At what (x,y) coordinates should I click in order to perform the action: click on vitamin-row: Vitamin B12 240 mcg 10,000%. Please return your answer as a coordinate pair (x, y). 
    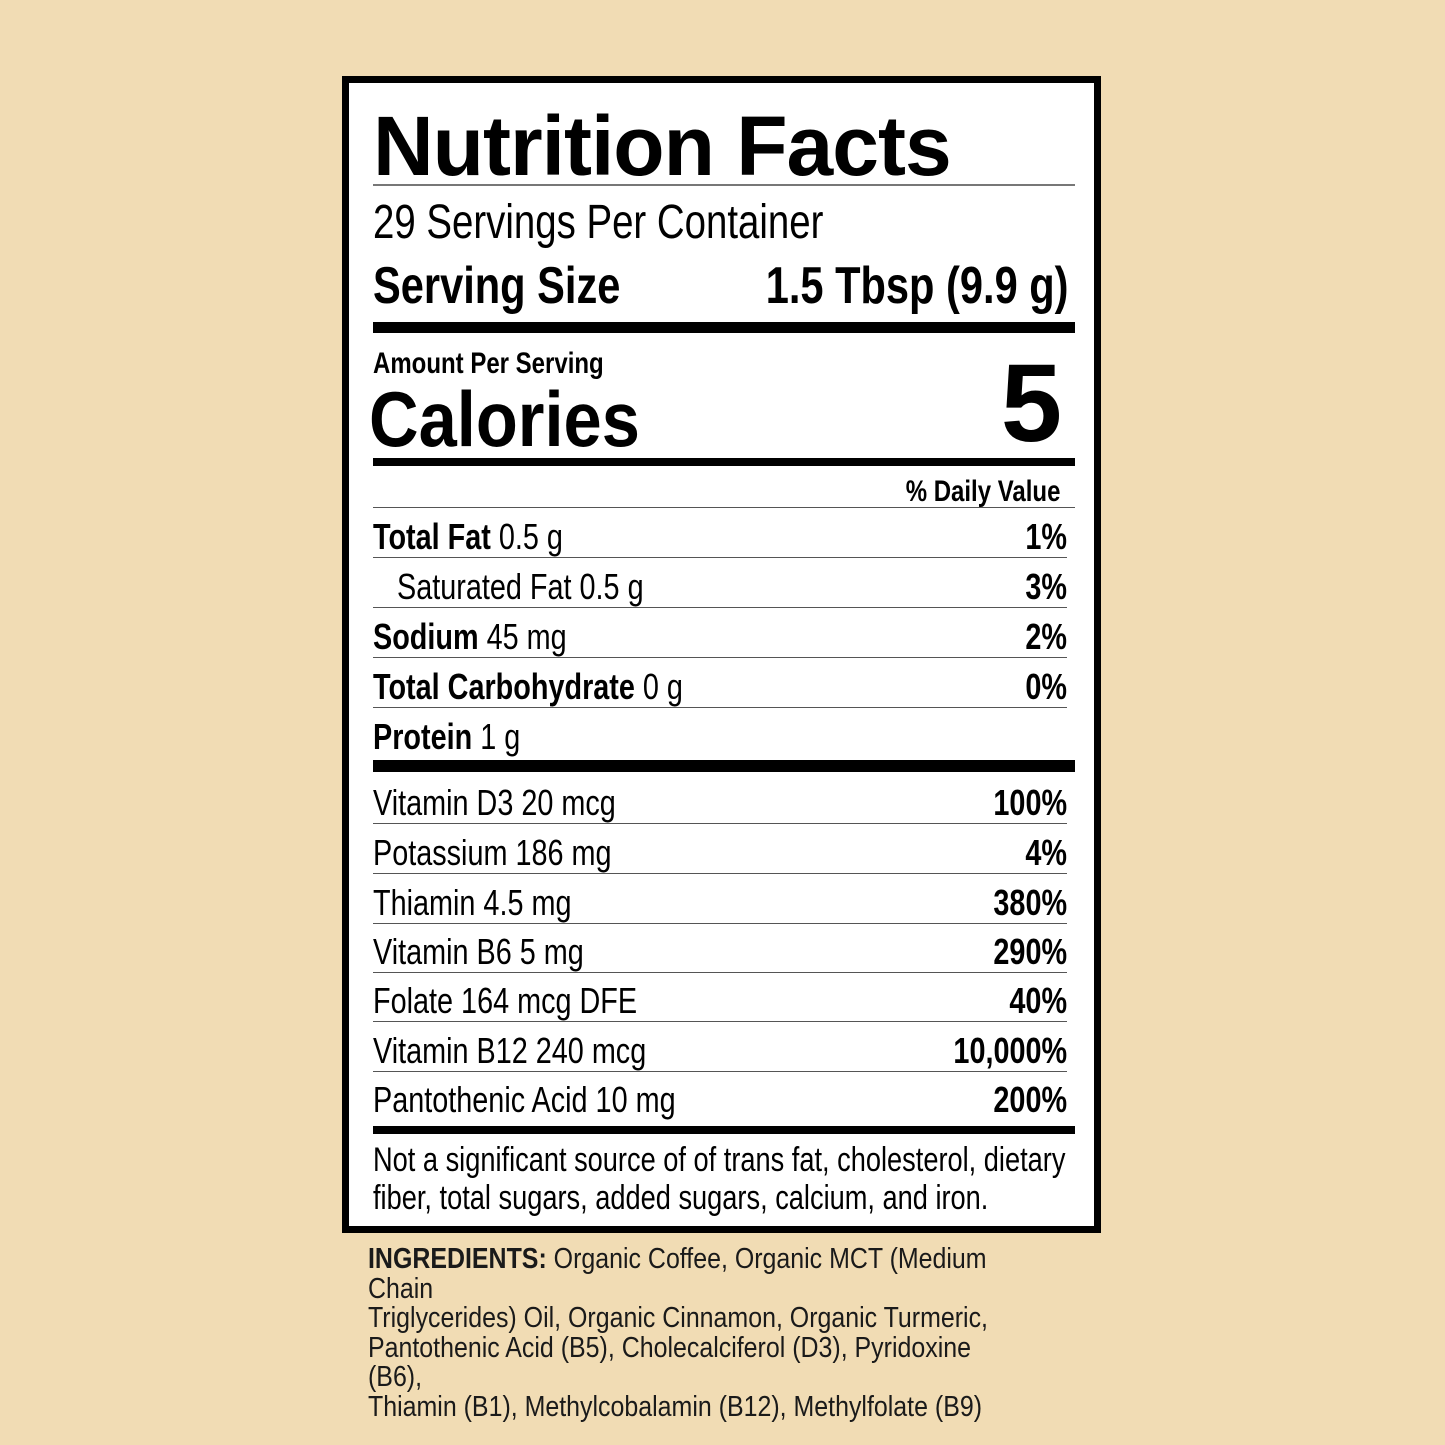
    Looking at the image, I should click on (720, 1047).